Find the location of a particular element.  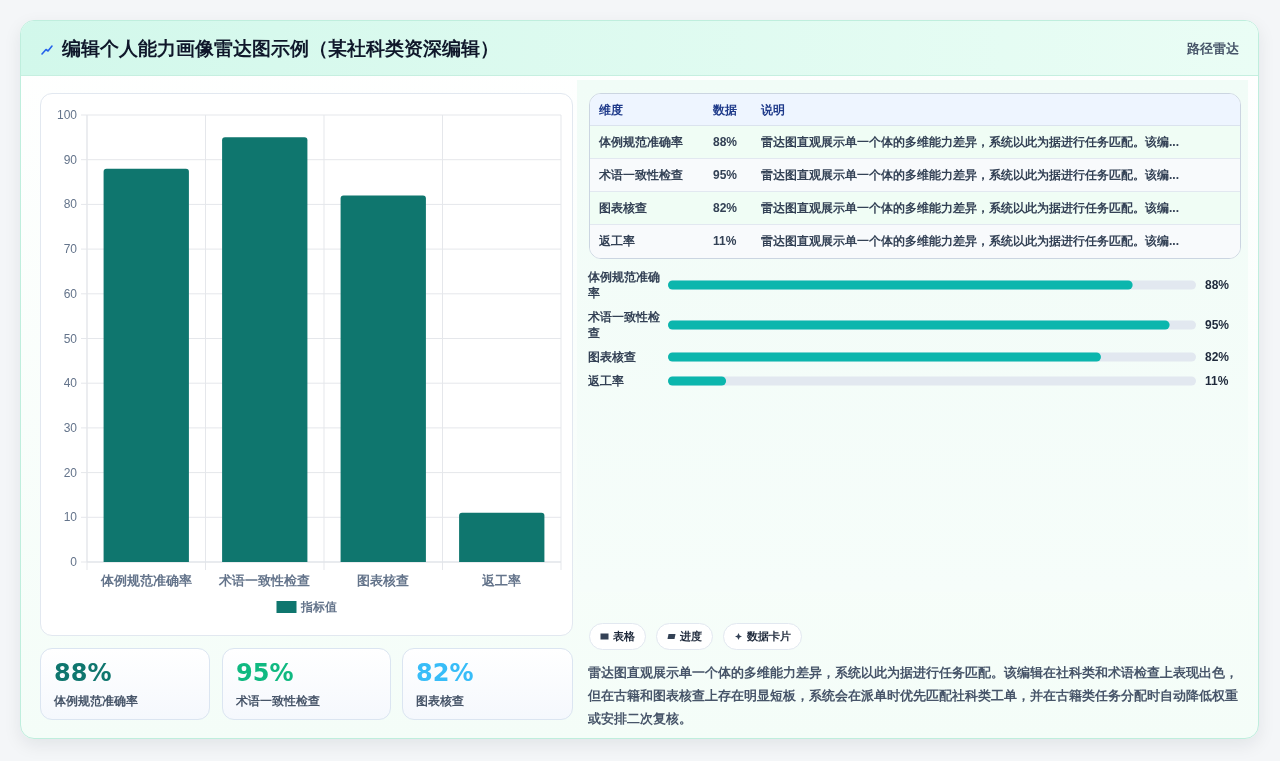

text: 说明 is located at coordinates (773, 110).